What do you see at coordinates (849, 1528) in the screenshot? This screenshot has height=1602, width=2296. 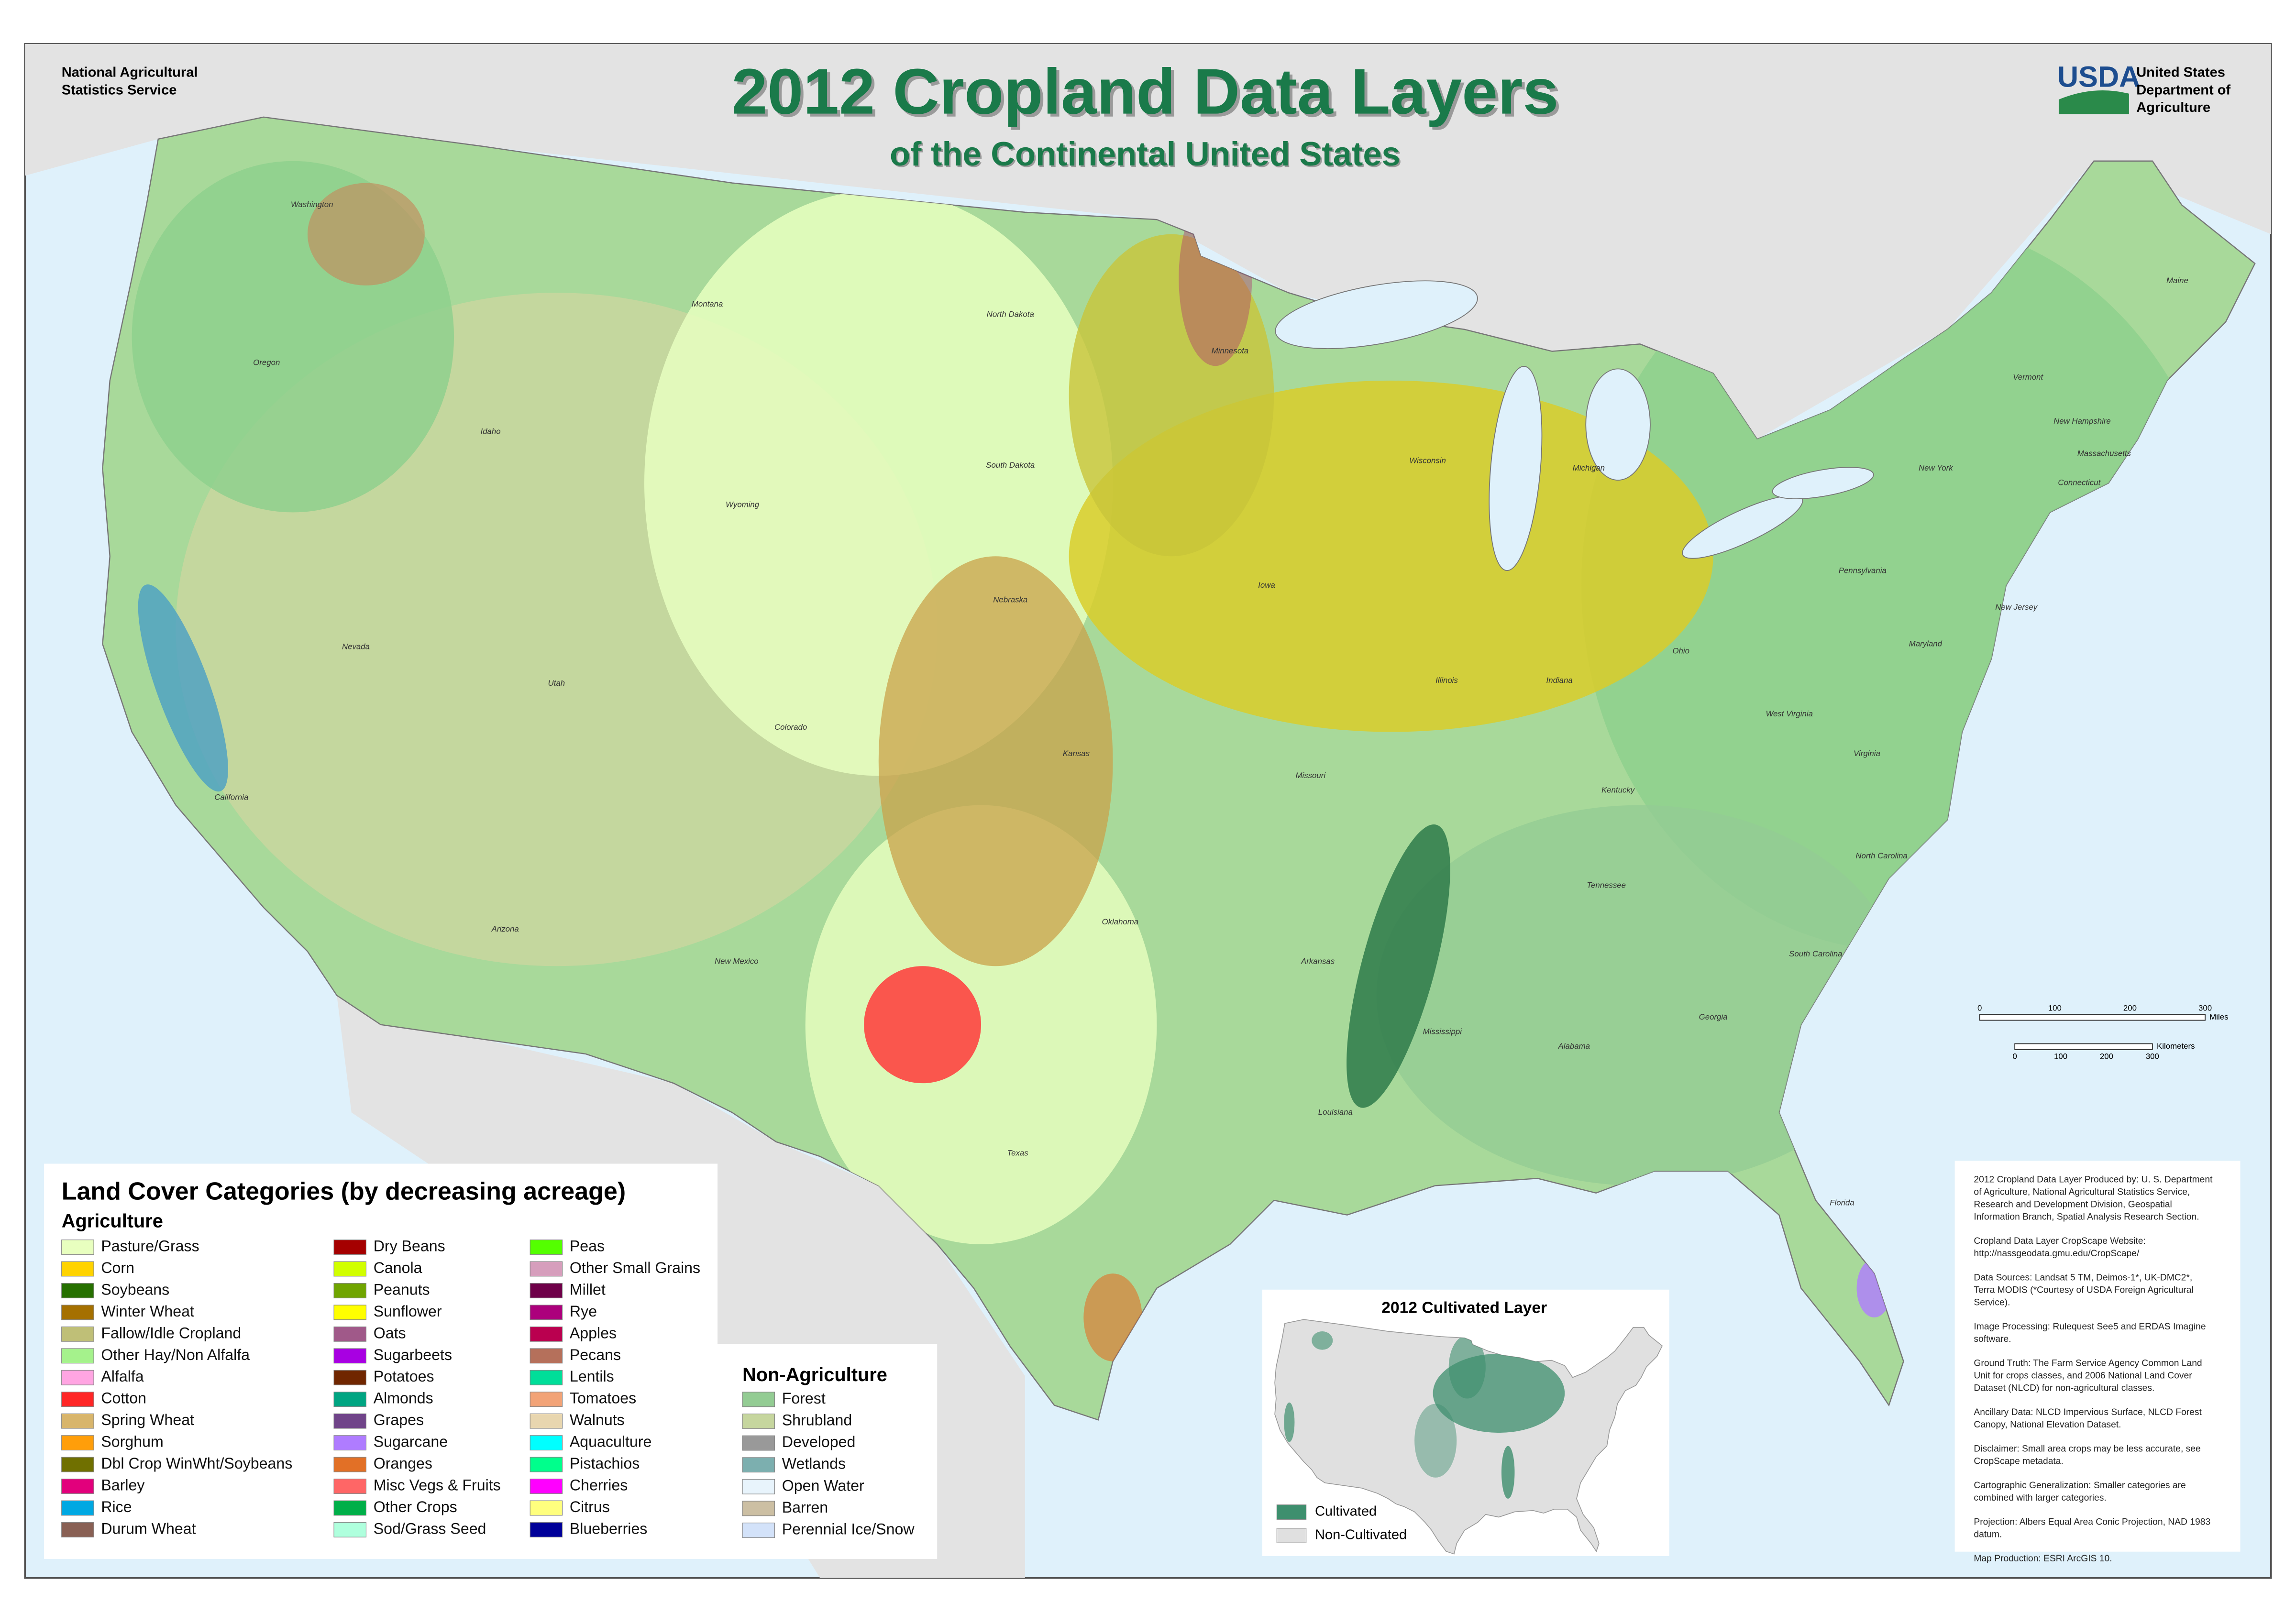 I see `legend-label: Perennial Ice/Snow` at bounding box center [849, 1528].